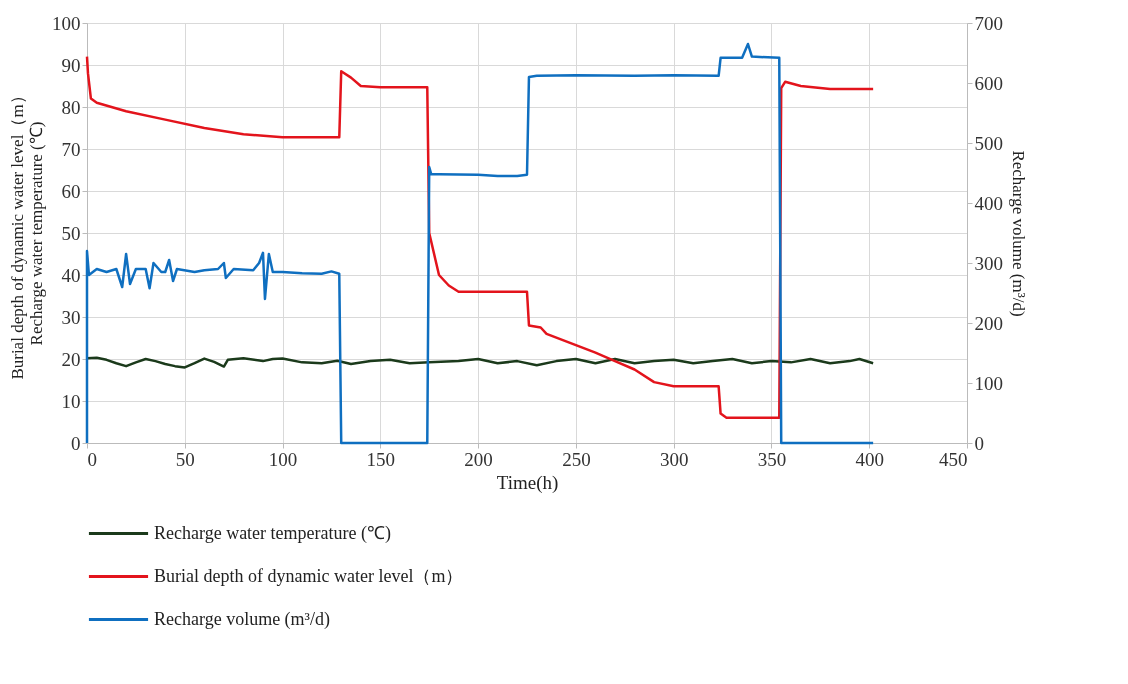 The image size is (1128, 684). I want to click on y-axis-title: Burial depth of dynamic water level（m） Recharge water temperature (℃), so click(27, 233).